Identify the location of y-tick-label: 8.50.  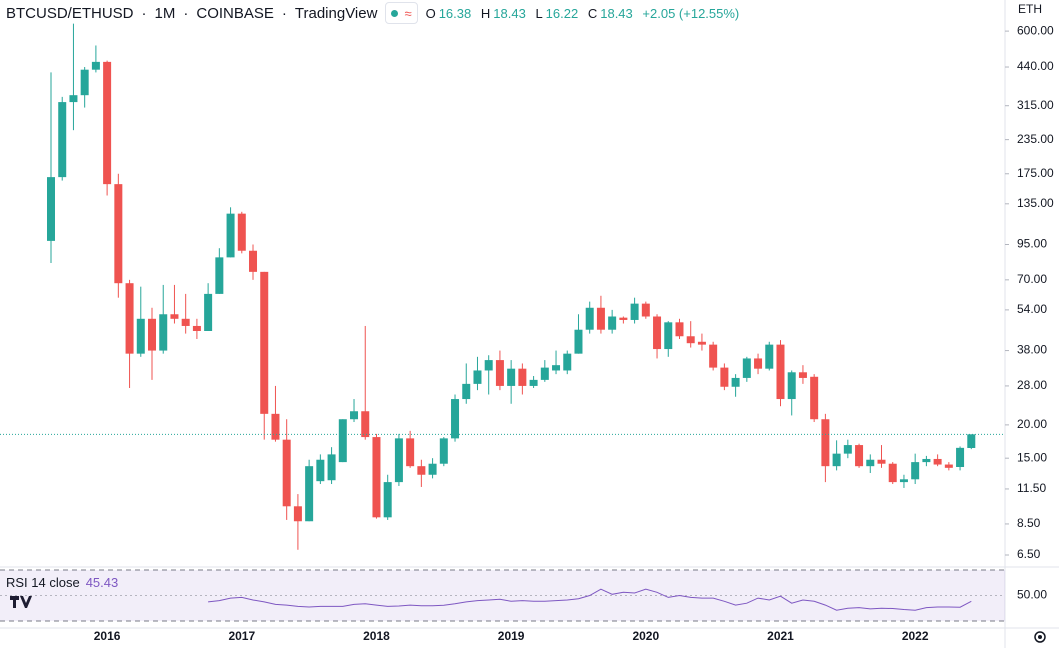
(1029, 523).